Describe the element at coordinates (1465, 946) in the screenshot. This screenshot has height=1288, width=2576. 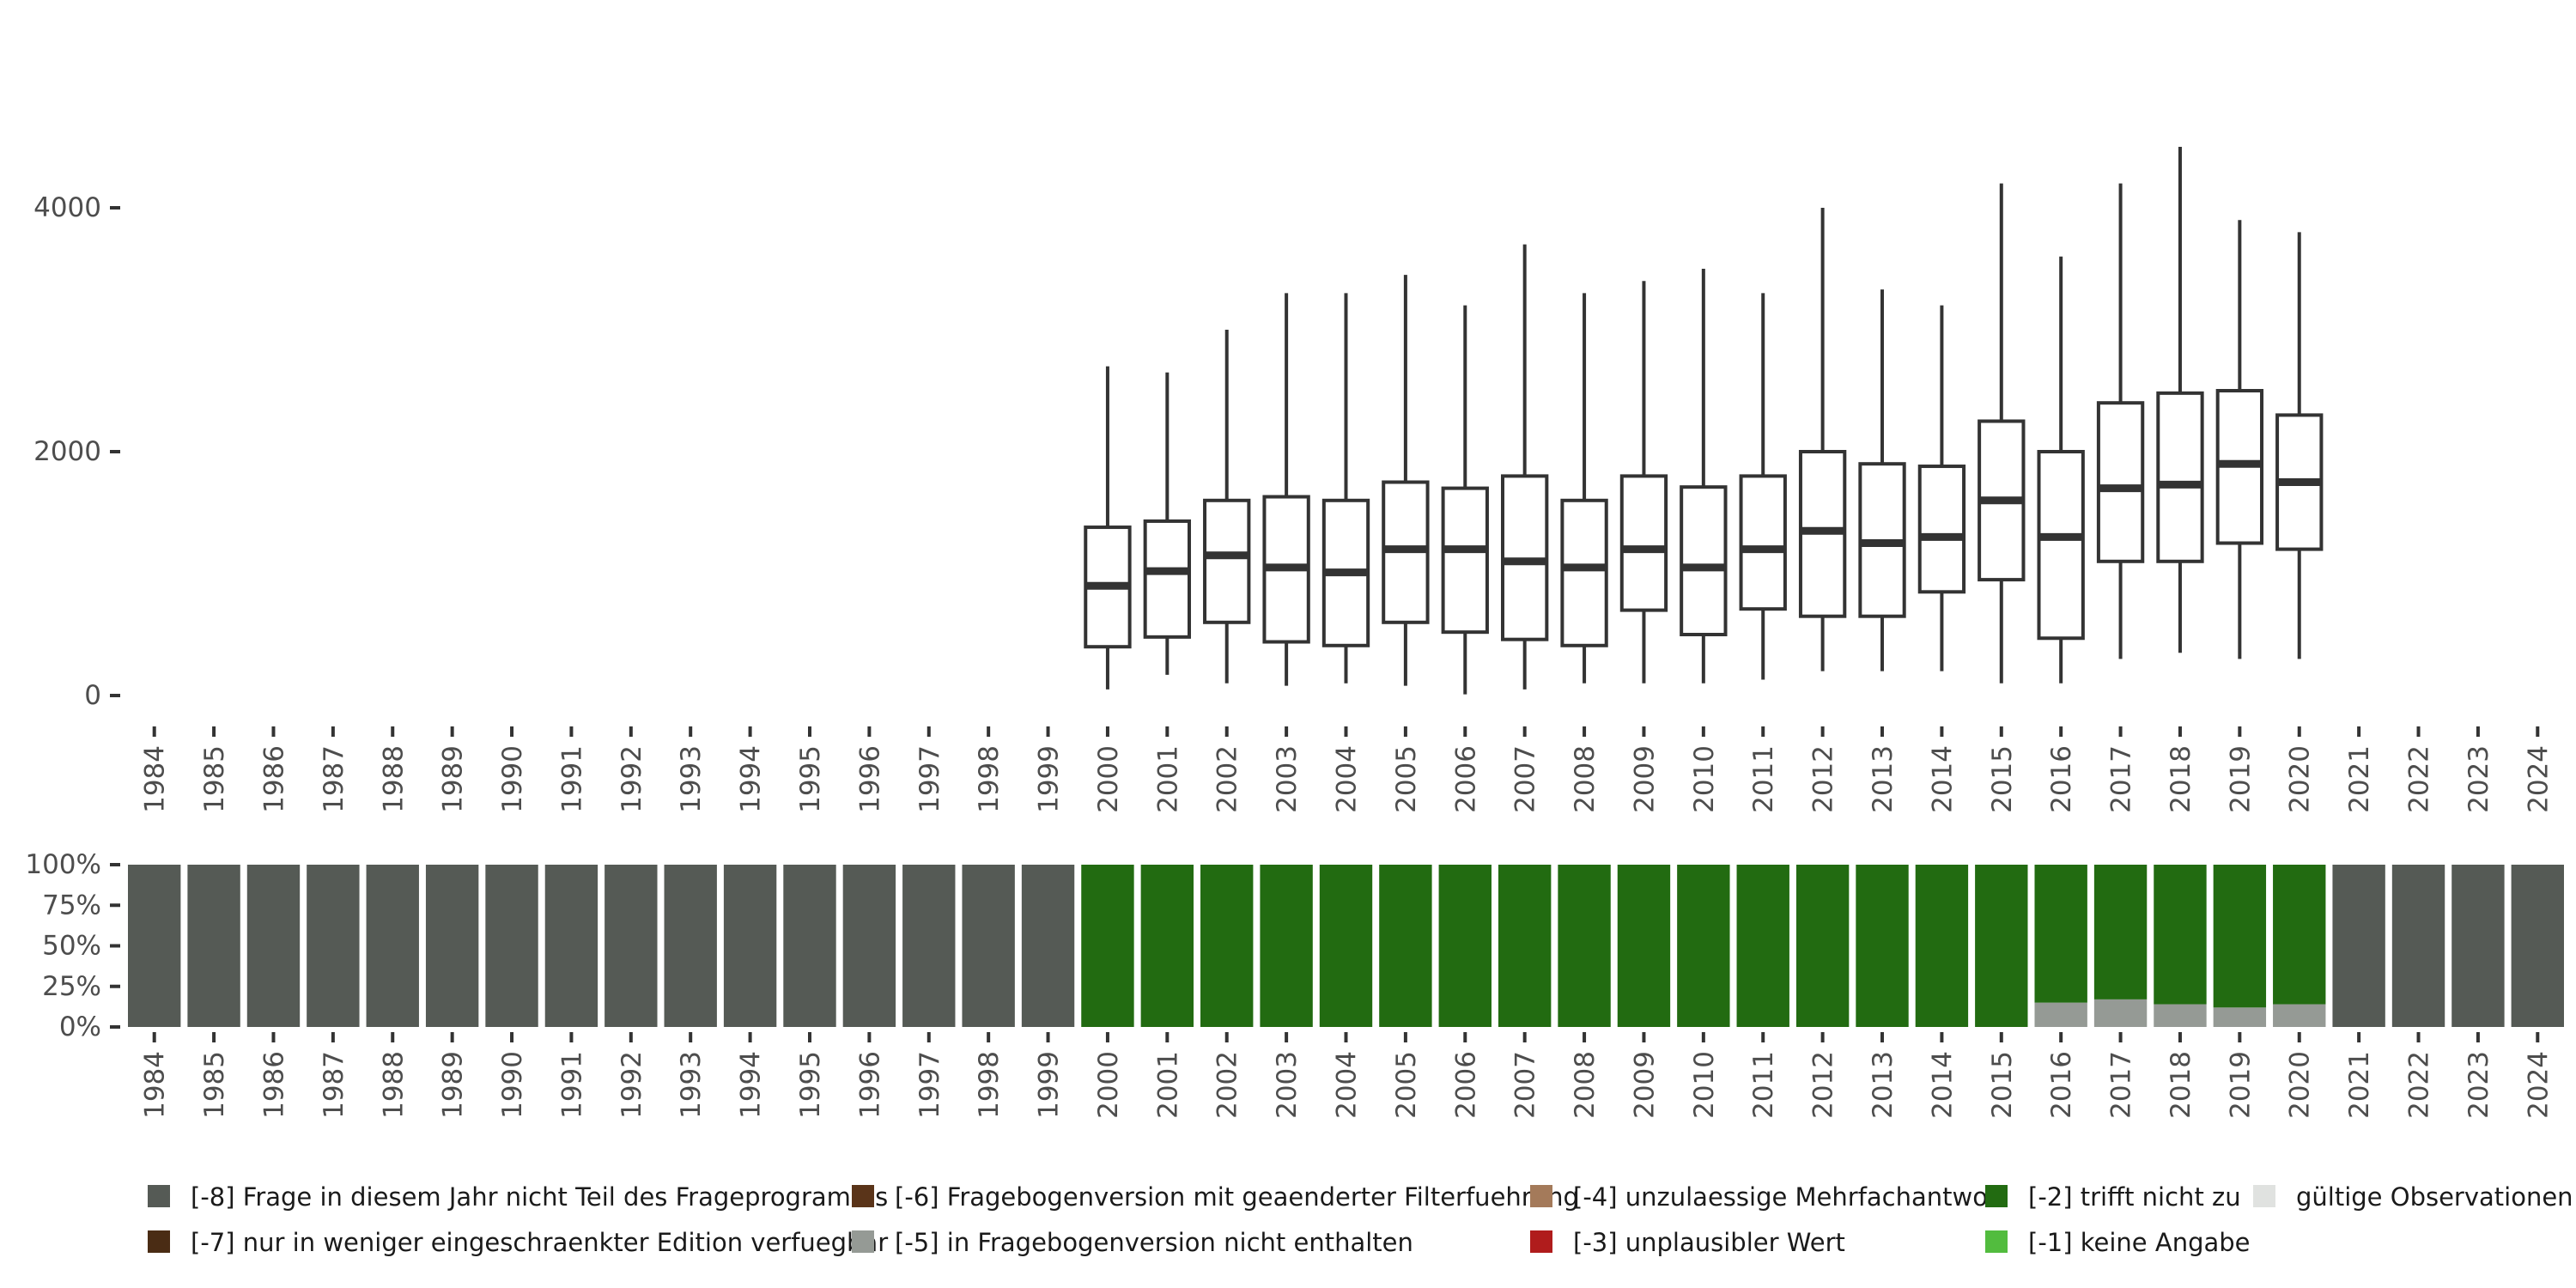
I see `bar-2006` at that location.